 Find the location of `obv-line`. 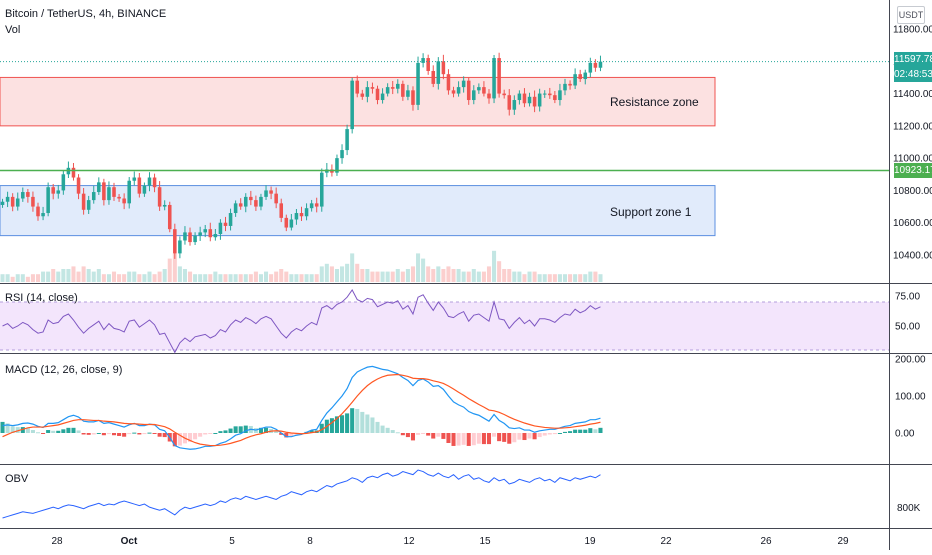

obv-line is located at coordinates (301, 494).